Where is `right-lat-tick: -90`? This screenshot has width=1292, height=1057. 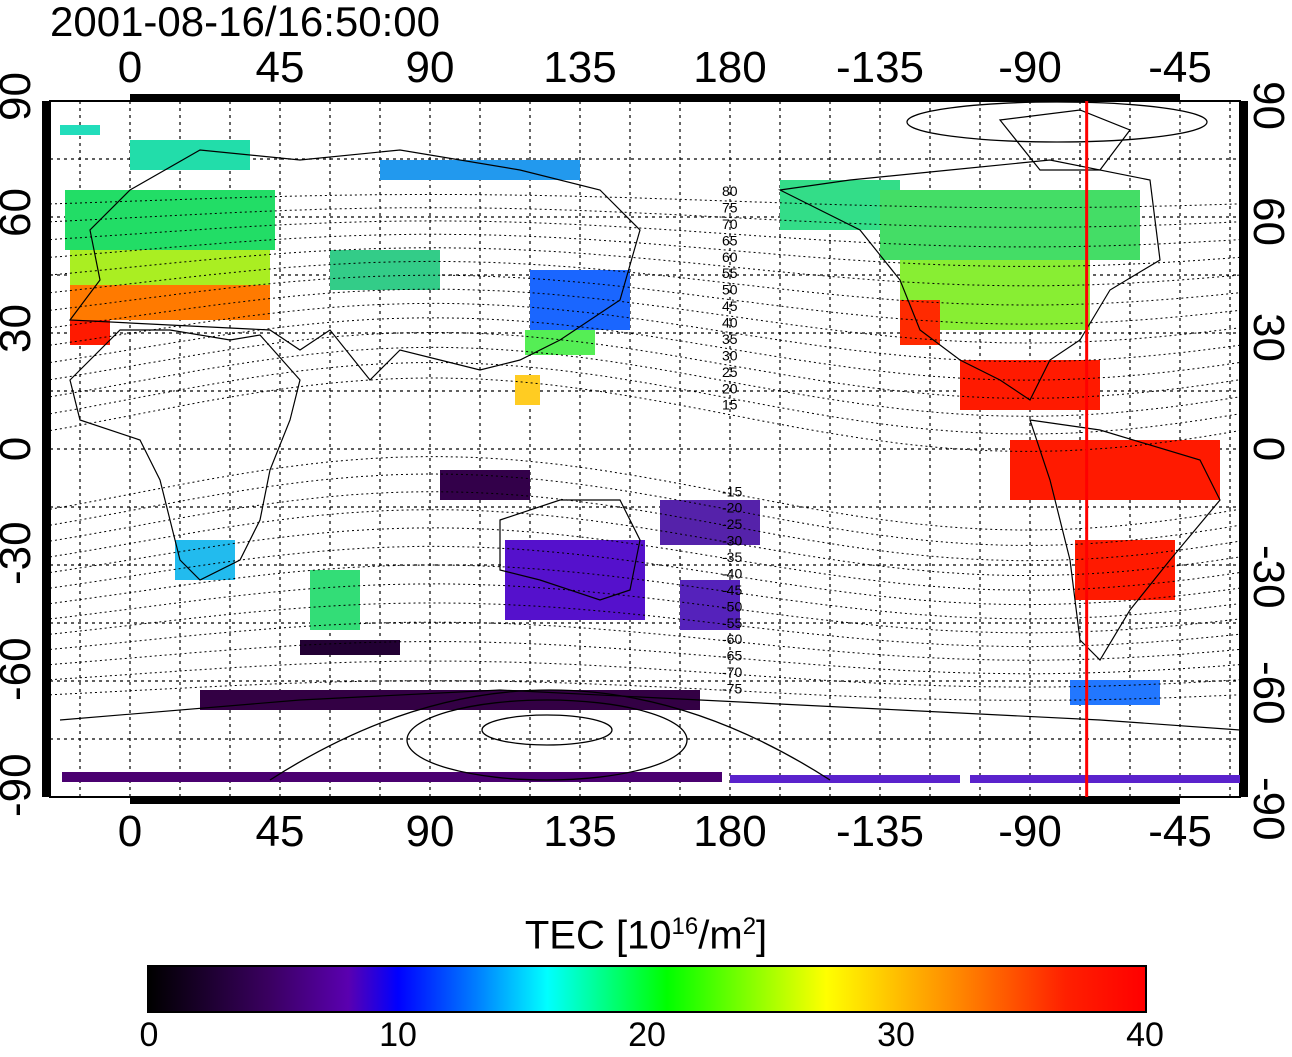 right-lat-tick: -90 is located at coordinates (1268, 809).